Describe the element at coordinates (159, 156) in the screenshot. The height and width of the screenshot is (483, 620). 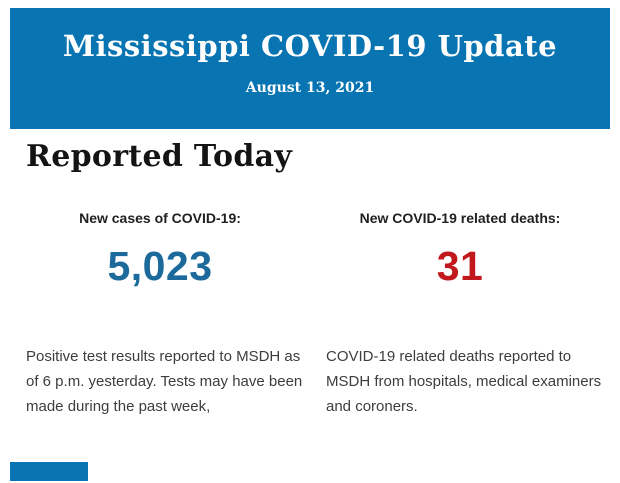
I see `section-heading: Reported Today` at that location.